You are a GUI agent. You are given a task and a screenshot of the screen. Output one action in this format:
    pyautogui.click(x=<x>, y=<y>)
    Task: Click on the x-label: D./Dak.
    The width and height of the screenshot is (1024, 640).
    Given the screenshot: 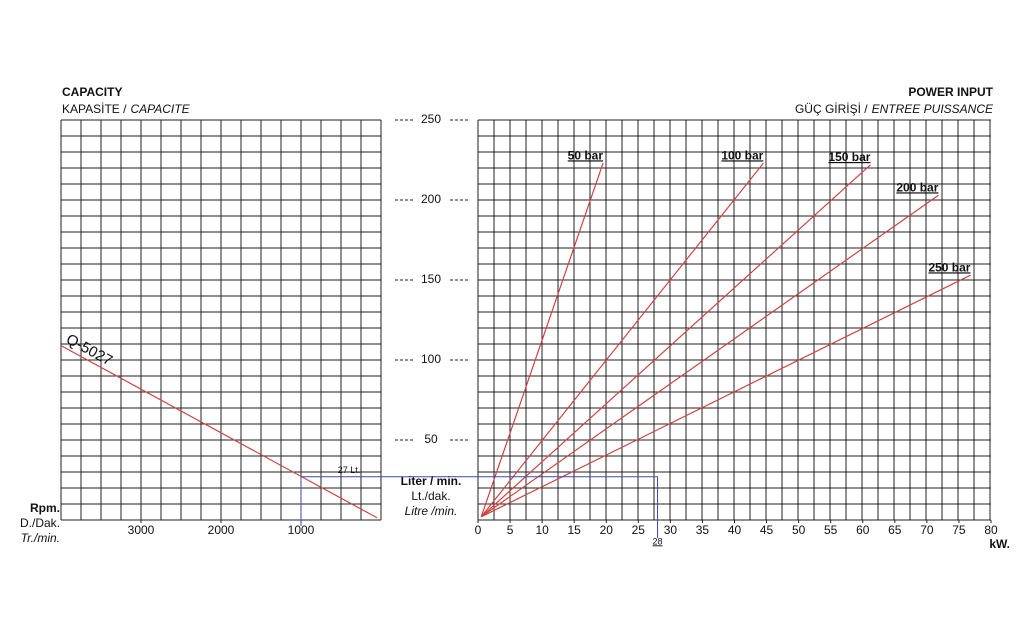 What is the action you would take?
    pyautogui.click(x=40, y=523)
    